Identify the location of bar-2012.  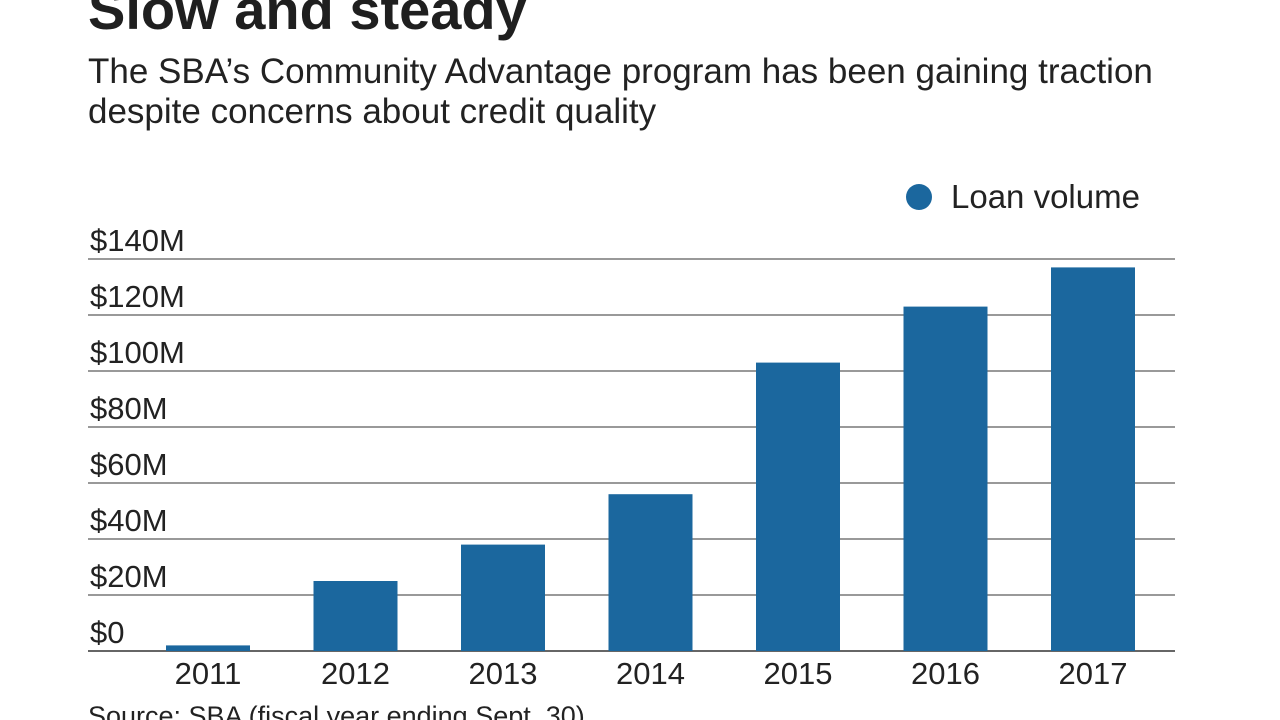
(355, 616).